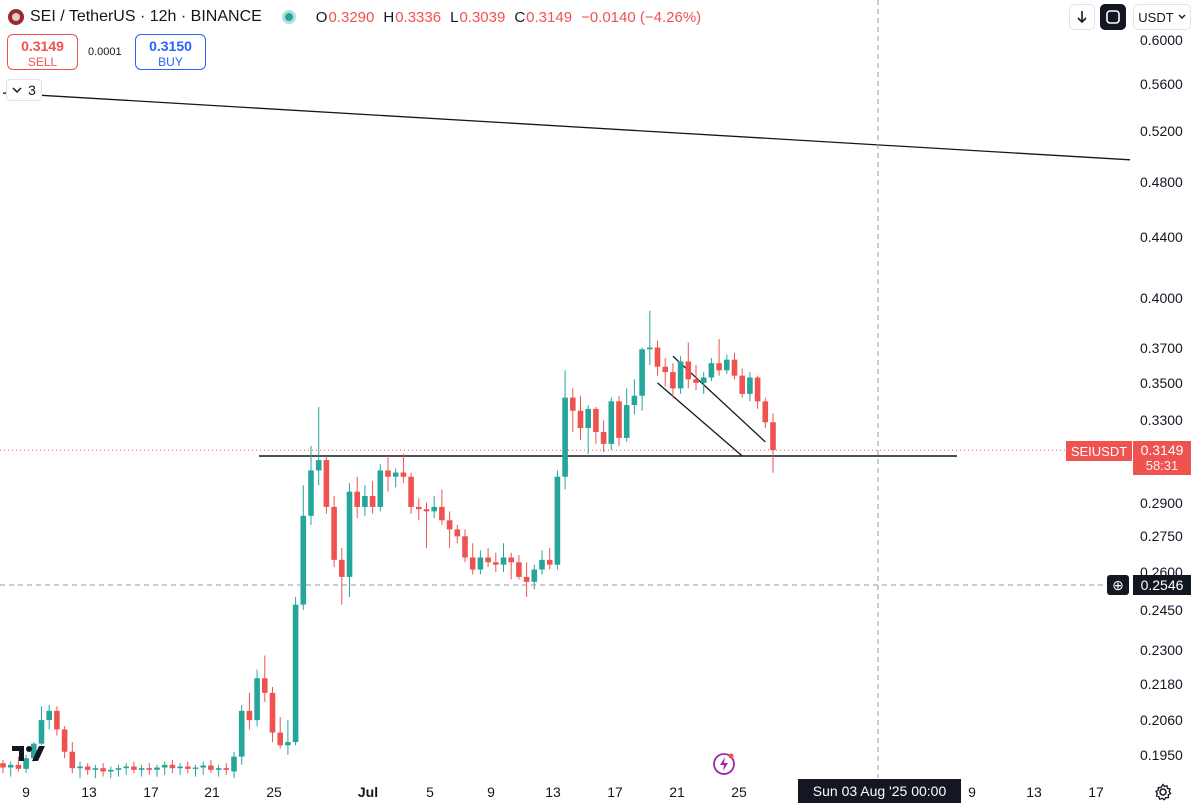  Describe the element at coordinates (1161, 40) in the screenshot. I see `price-tick-label: 0.6000` at that location.